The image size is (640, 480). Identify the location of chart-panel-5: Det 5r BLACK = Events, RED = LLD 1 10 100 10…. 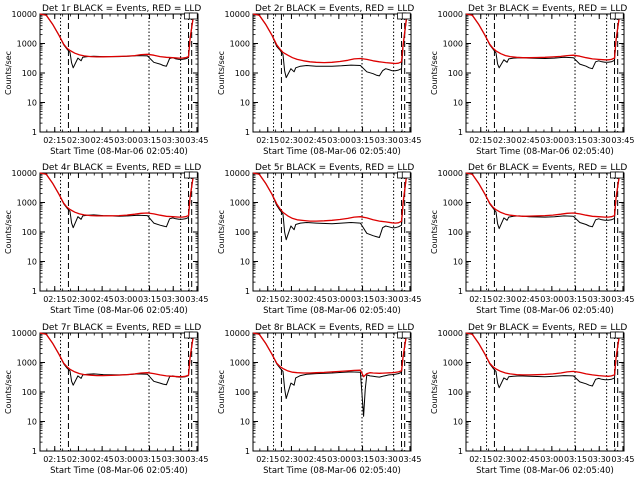
(319, 239).